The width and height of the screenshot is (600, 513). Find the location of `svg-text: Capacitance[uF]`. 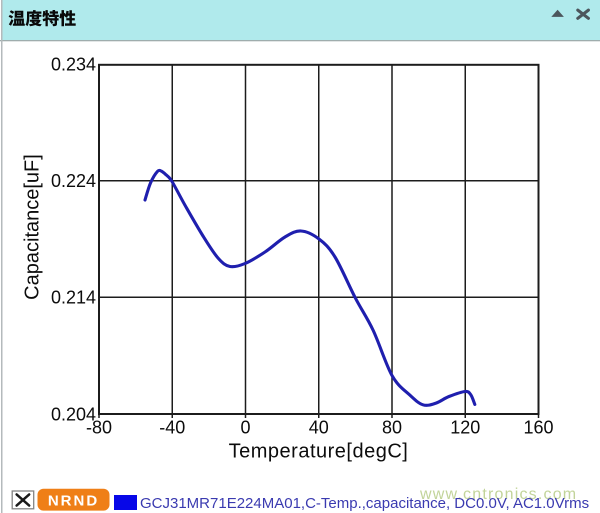

svg-text: Capacitance[uF] is located at coordinates (33, 227).